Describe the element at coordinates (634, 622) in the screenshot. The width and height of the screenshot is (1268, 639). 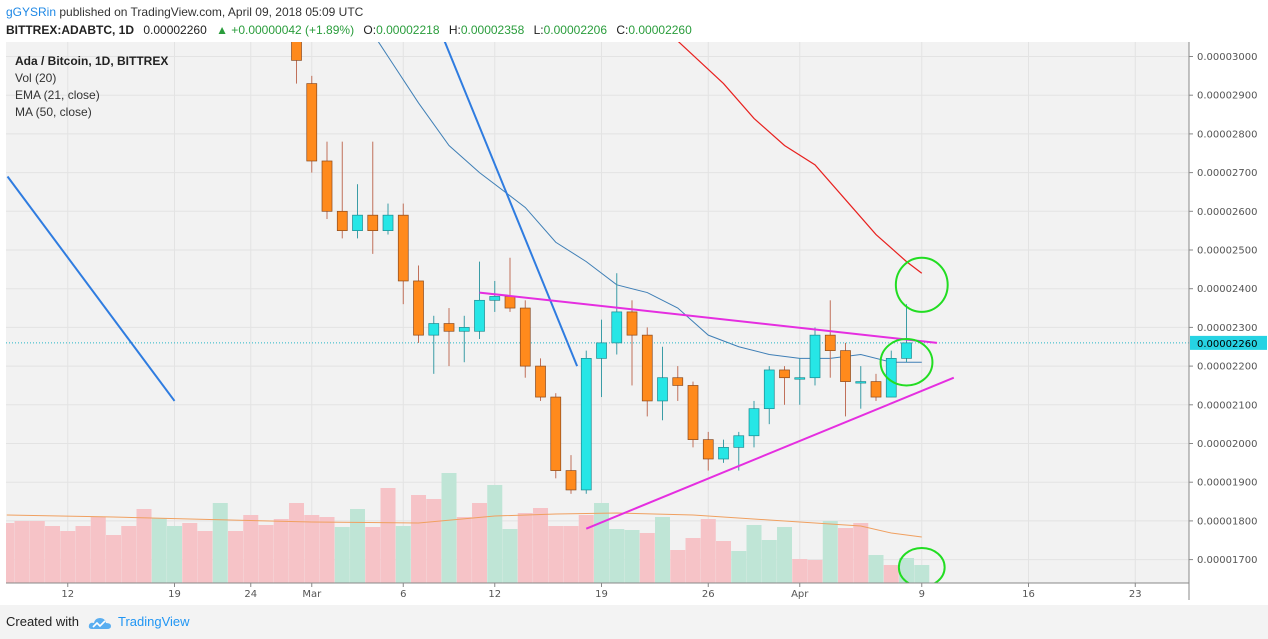
I see `footer: Created with TradingView` at that location.